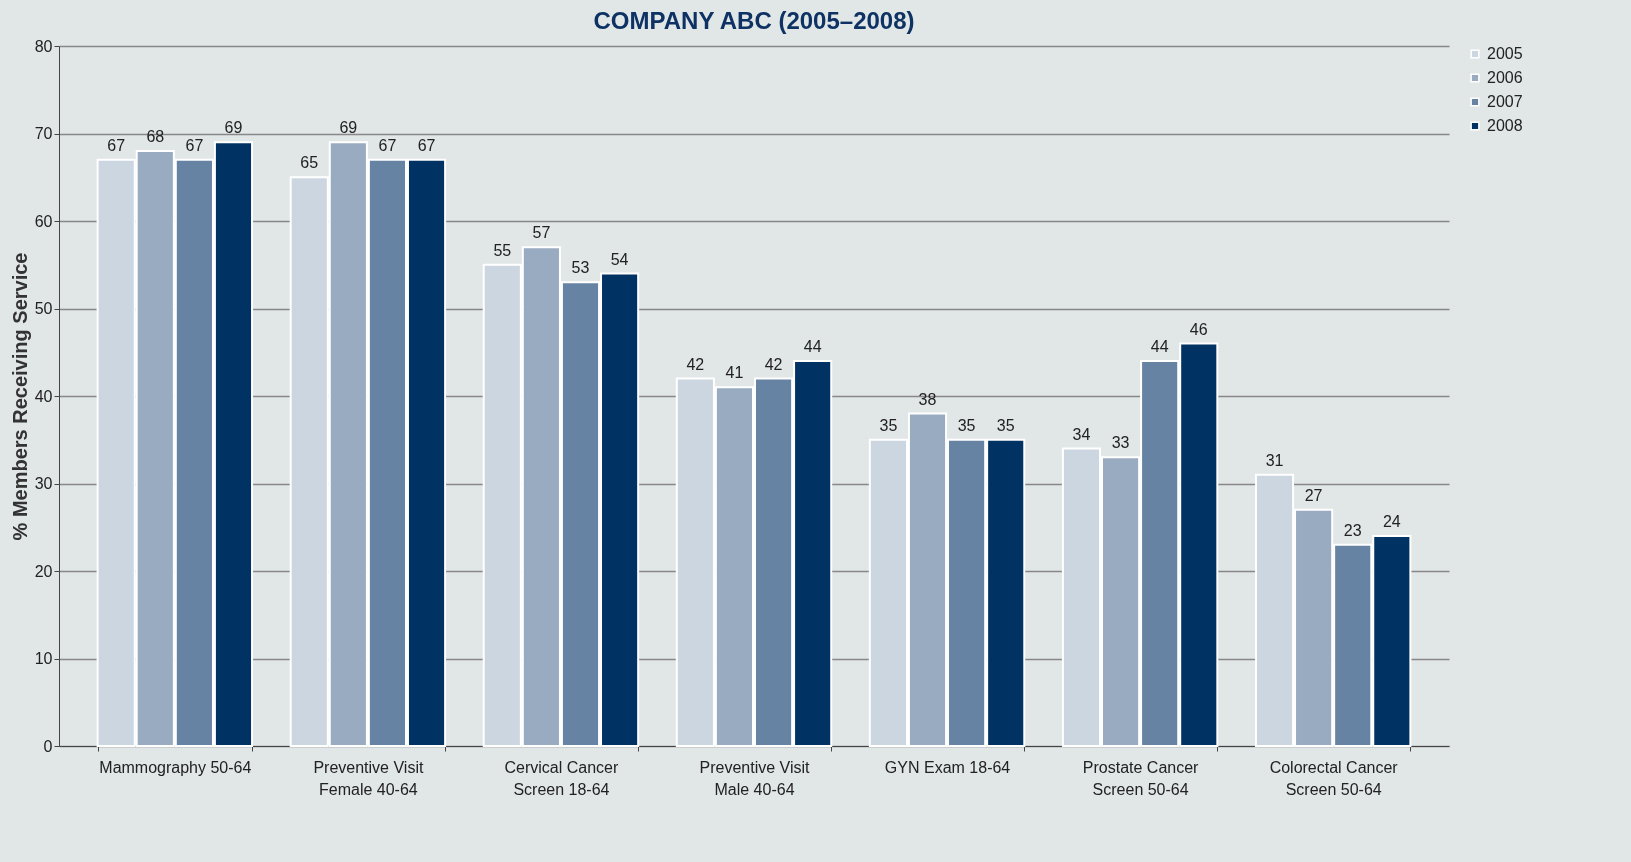 This screenshot has height=862, width=1631. Describe the element at coordinates (580, 268) in the screenshot. I see `data-label: 53` at that location.